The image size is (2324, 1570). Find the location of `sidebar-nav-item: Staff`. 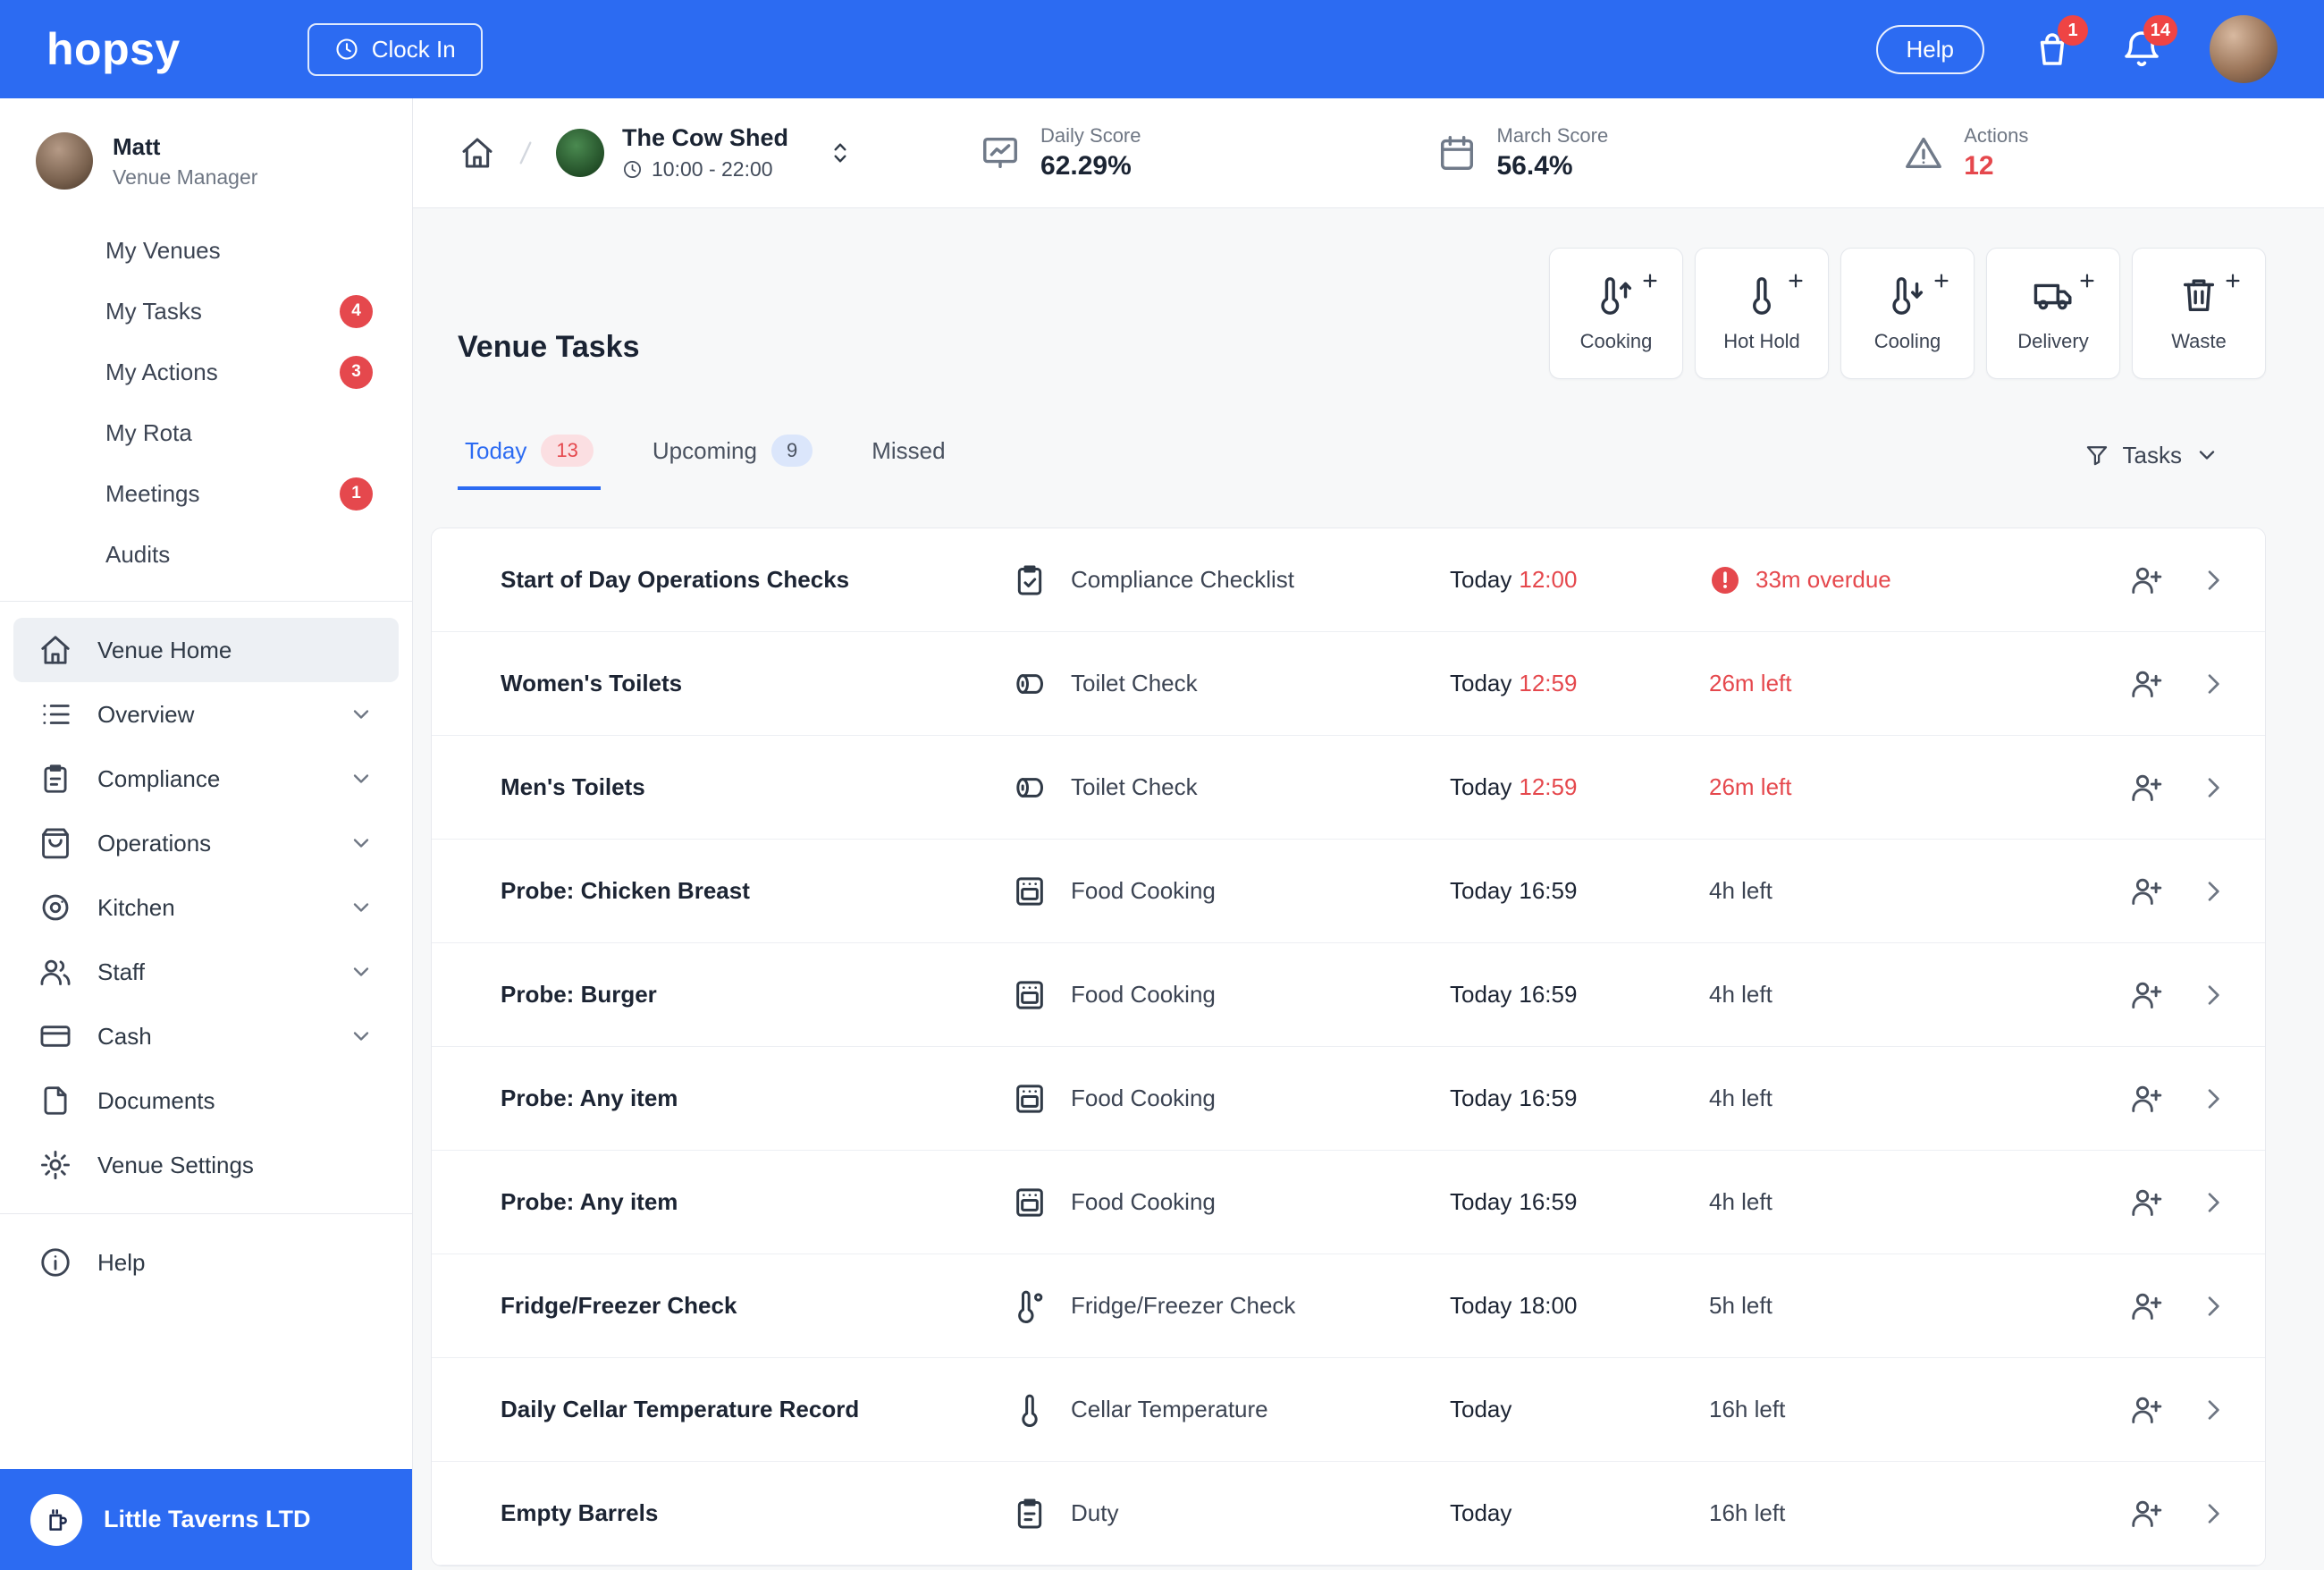

sidebar-nav-item: Staff is located at coordinates (206, 972).